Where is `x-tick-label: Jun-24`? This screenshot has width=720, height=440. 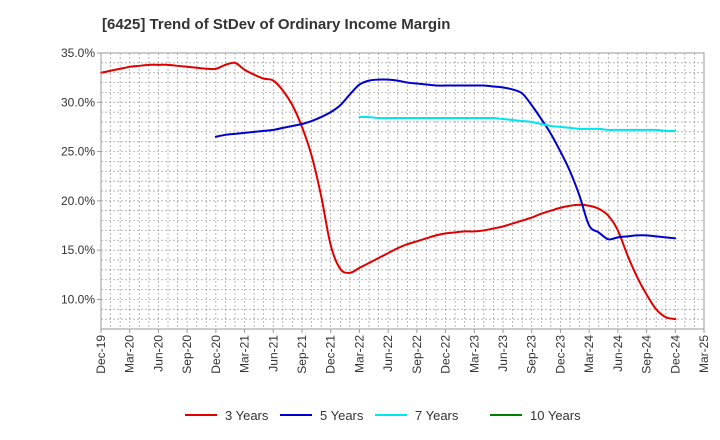 x-tick-label: Jun-24 is located at coordinates (618, 353).